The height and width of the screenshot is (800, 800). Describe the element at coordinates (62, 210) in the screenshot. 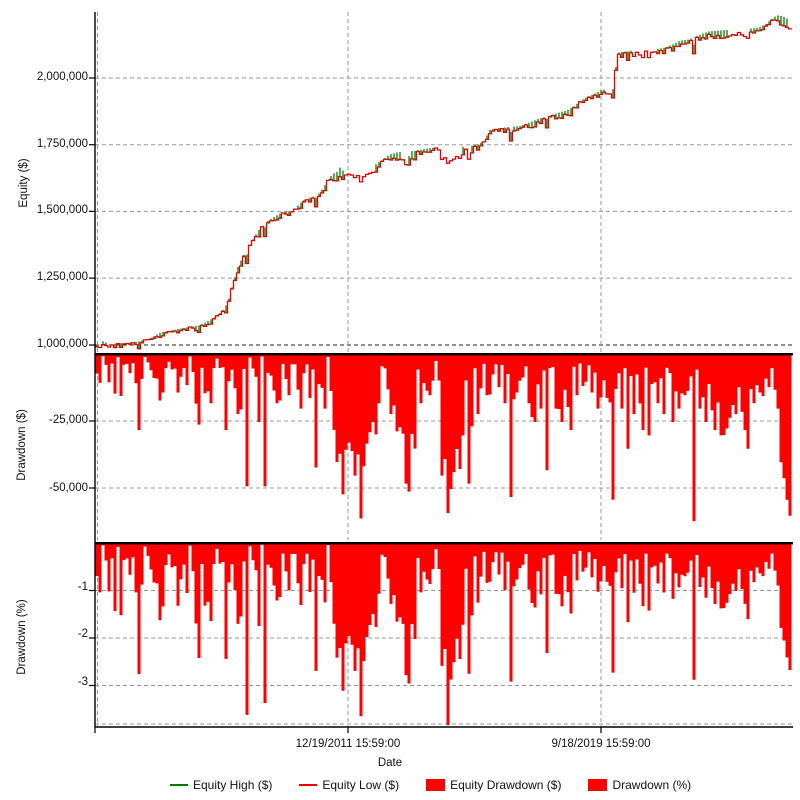

I see `equity-tick-1500000: 1,500,000` at that location.